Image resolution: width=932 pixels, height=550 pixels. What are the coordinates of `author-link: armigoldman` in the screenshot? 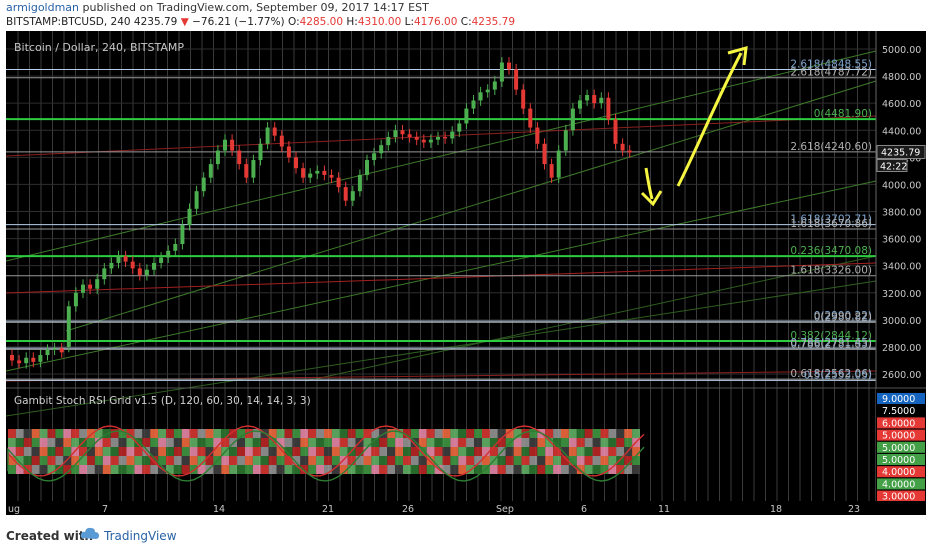 It's located at (43, 7).